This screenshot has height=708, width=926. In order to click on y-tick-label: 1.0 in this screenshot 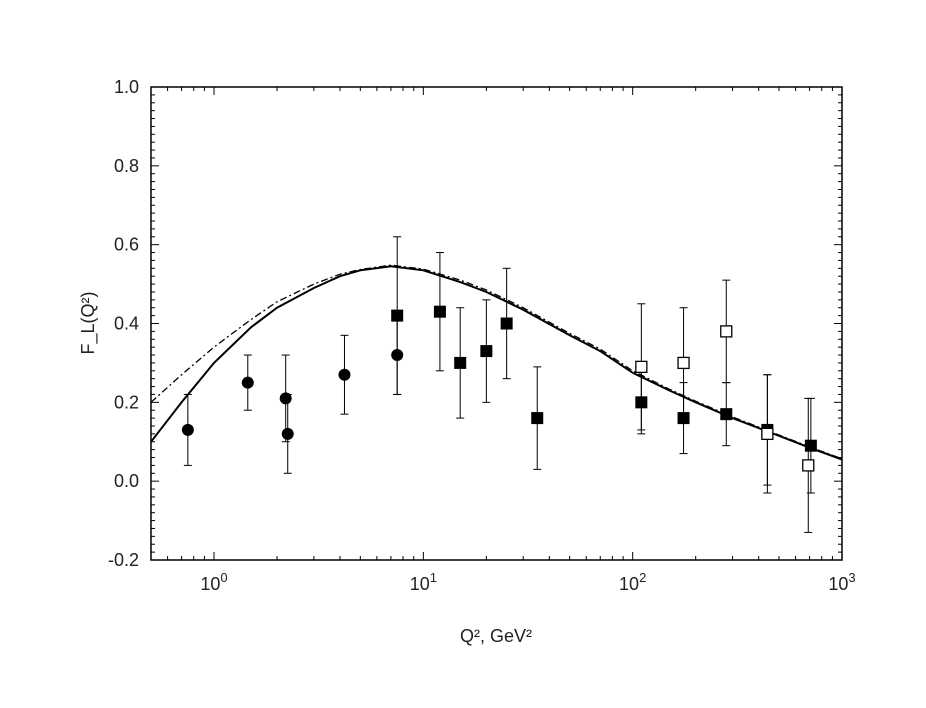, I will do `click(126, 87)`.